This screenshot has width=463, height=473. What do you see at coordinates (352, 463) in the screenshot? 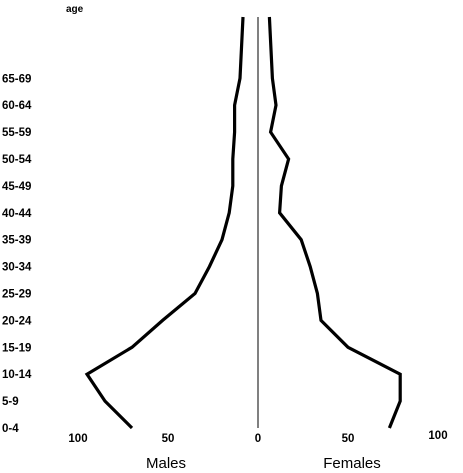
I see `females-axis-title: Females` at bounding box center [352, 463].